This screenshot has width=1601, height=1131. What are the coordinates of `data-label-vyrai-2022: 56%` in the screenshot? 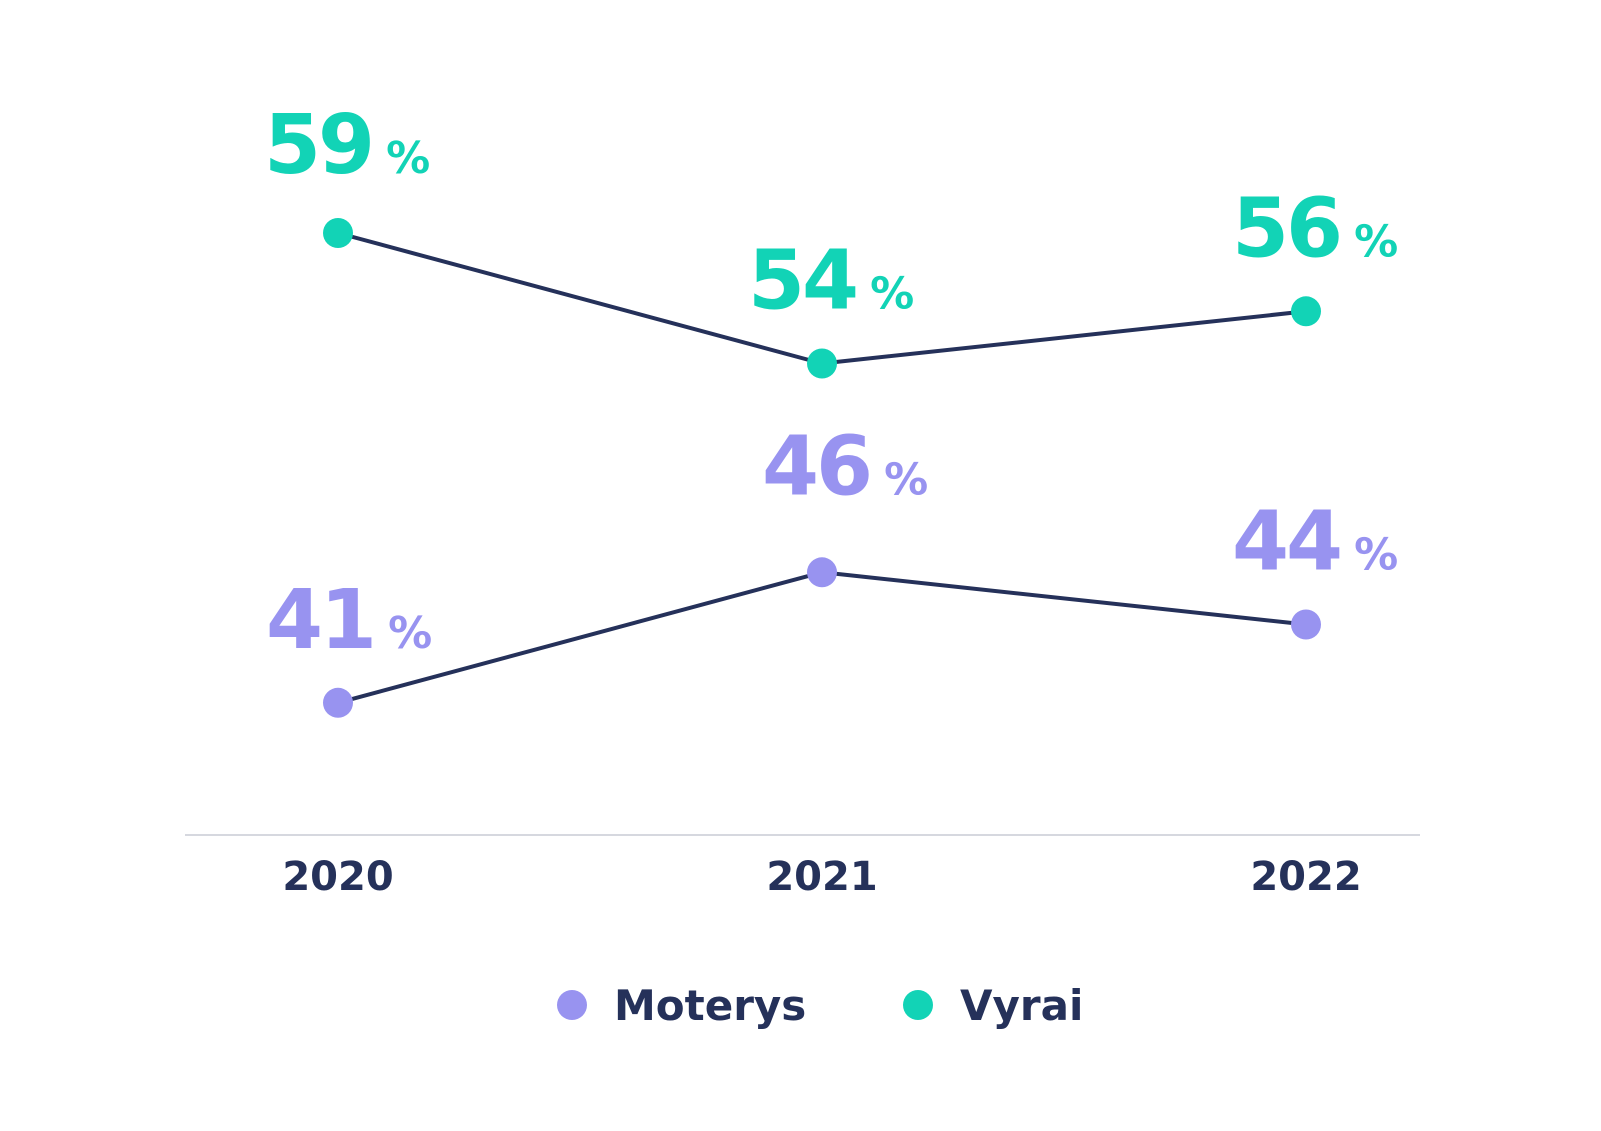 It's located at (1315, 228).